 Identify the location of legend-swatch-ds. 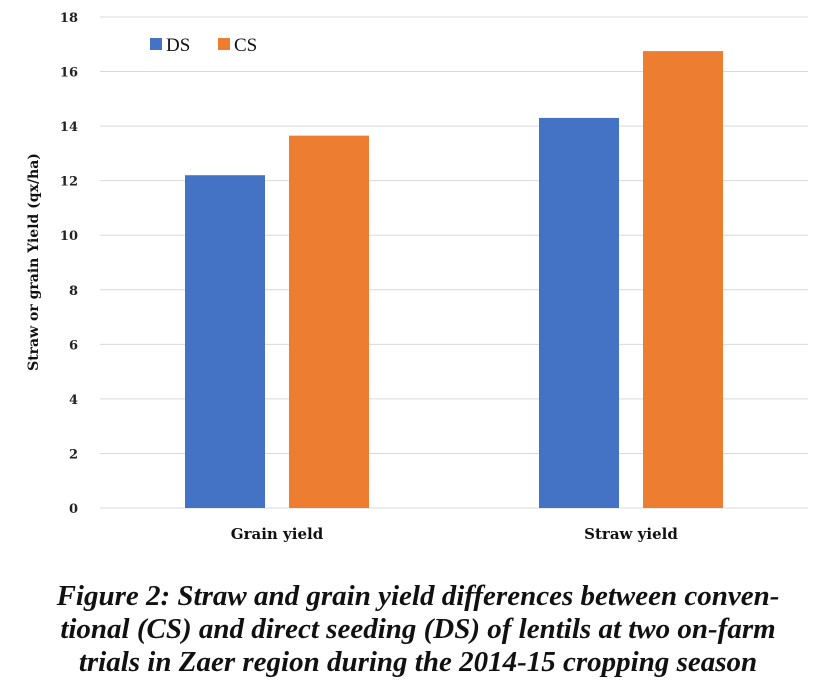
(156, 44).